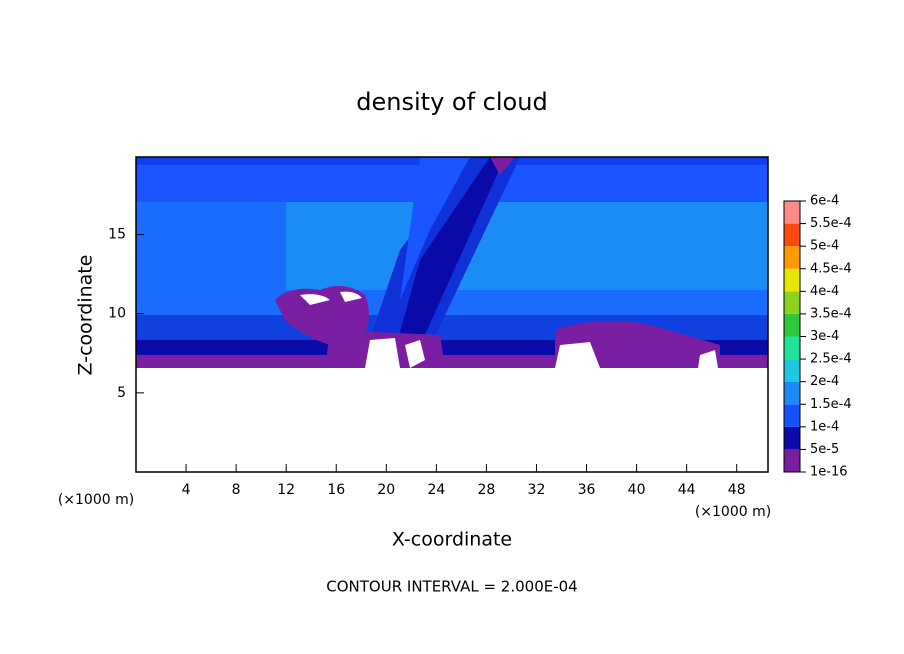 The height and width of the screenshot is (654, 904). Describe the element at coordinates (537, 490) in the screenshot. I see `x-tick-label: 32` at that location.